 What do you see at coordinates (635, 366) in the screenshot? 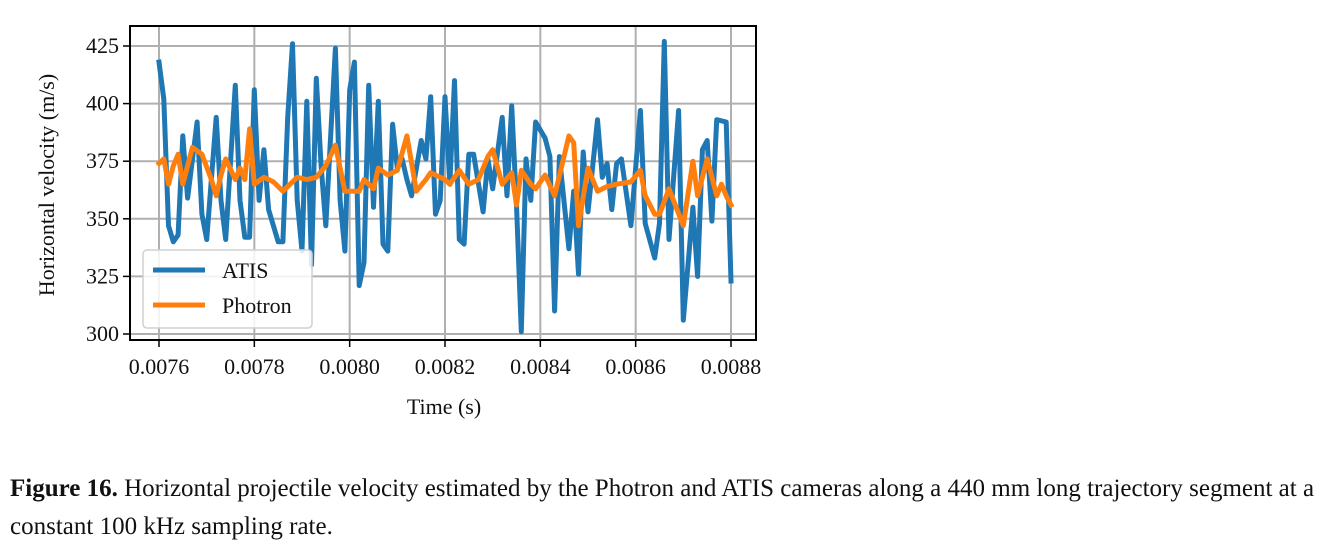
I see `x-tick-label: 0.0086` at bounding box center [635, 366].